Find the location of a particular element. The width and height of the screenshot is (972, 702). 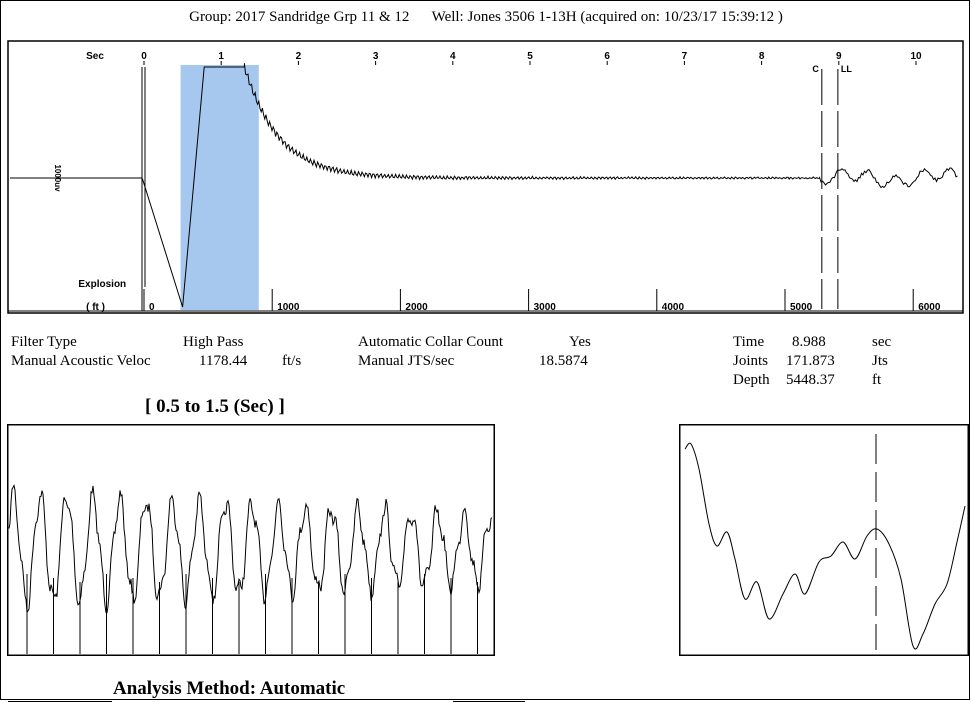

time-label: Time is located at coordinates (749, 342).